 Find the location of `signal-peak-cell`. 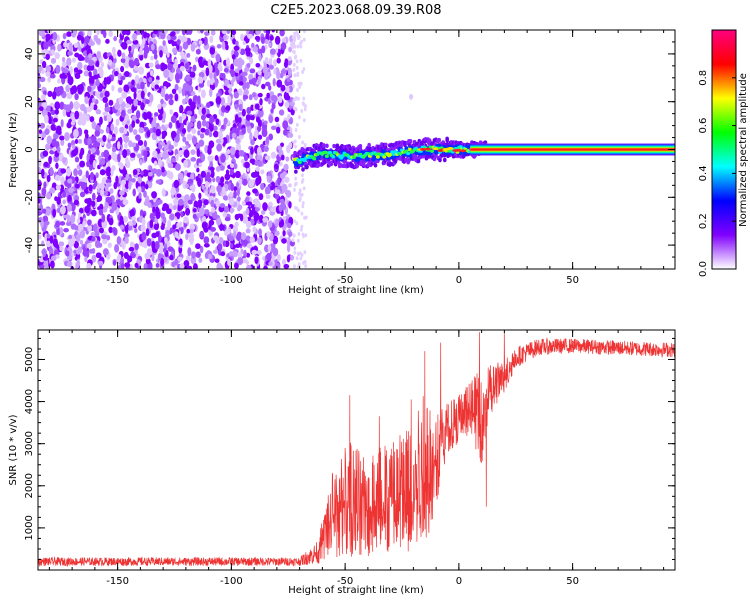

signal-peak-cell is located at coordinates (457, 150).